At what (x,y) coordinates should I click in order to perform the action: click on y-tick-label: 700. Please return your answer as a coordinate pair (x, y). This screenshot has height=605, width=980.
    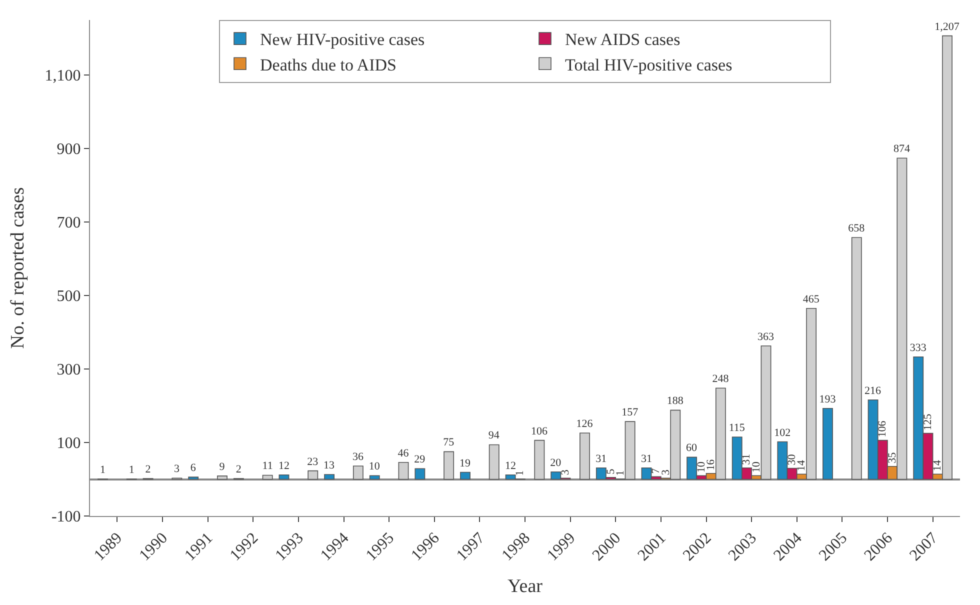
    Looking at the image, I should click on (68, 223).